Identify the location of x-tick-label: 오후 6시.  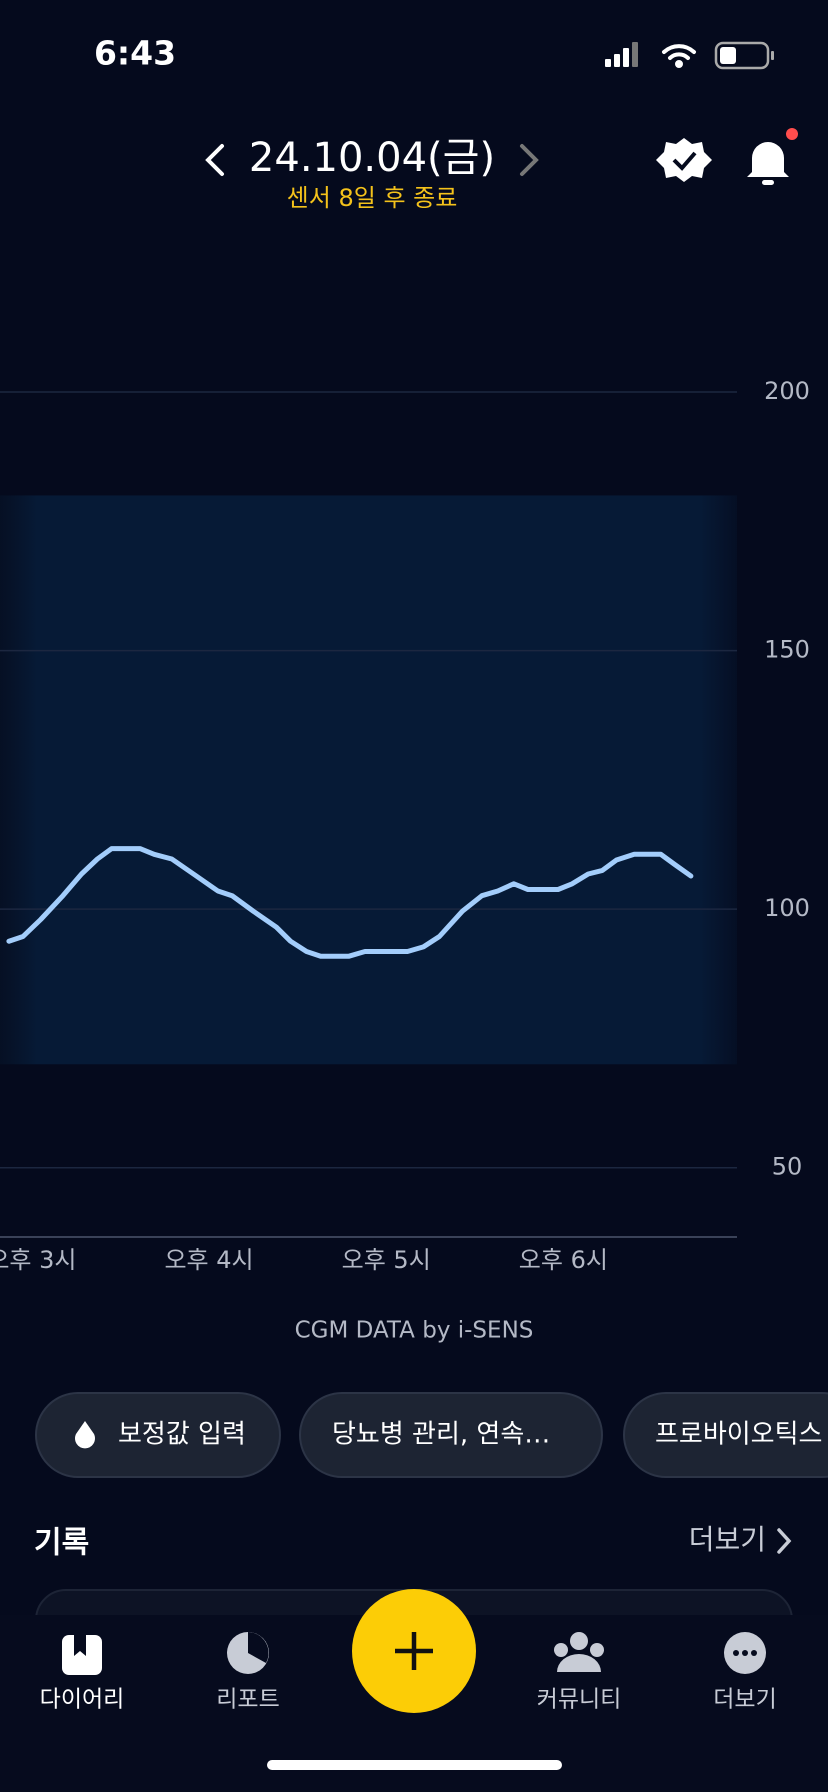
(563, 1260).